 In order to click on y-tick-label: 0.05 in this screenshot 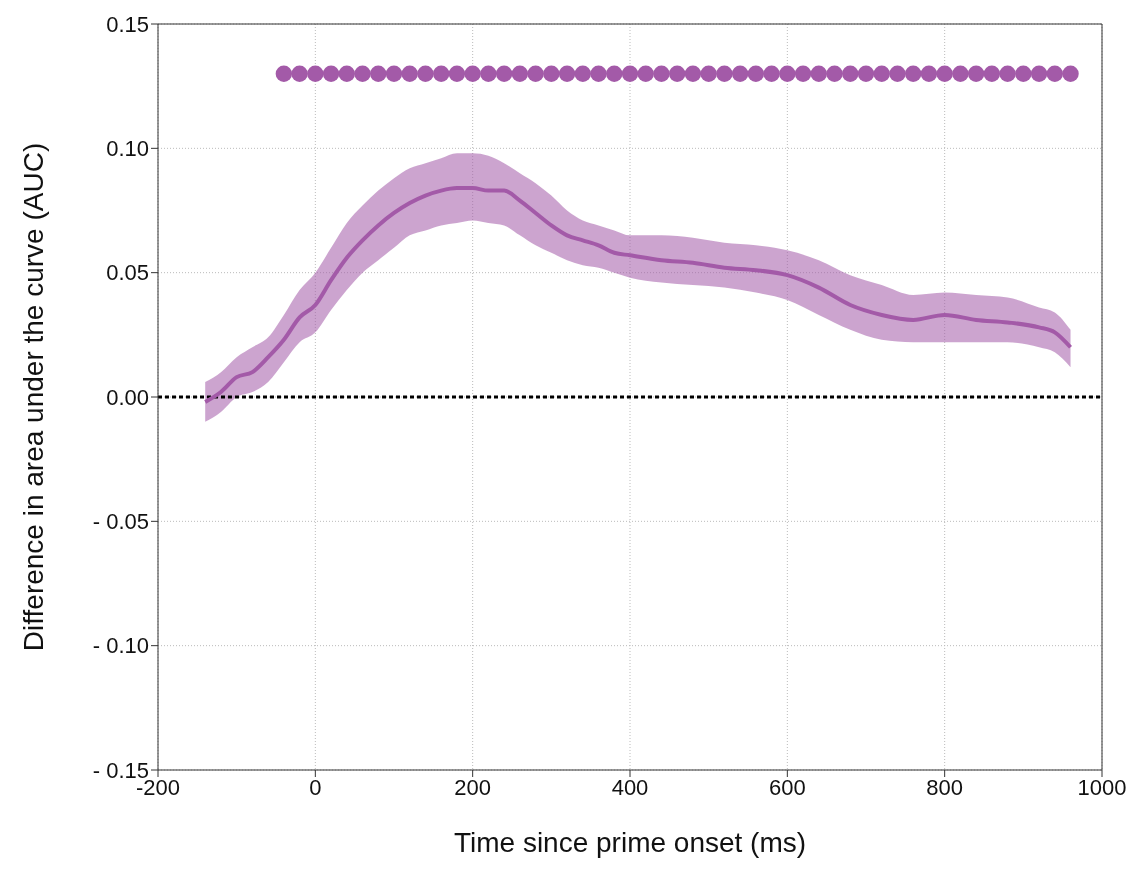, I will do `click(127, 273)`.